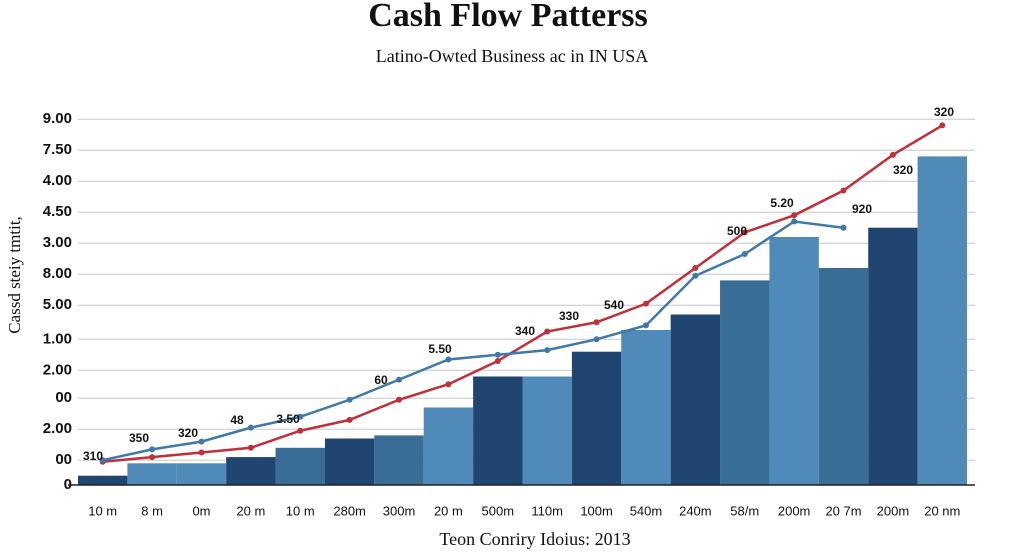 The width and height of the screenshot is (1024, 559). I want to click on x-axis-label: Teon Conriry Idoius: 2013, so click(534, 539).